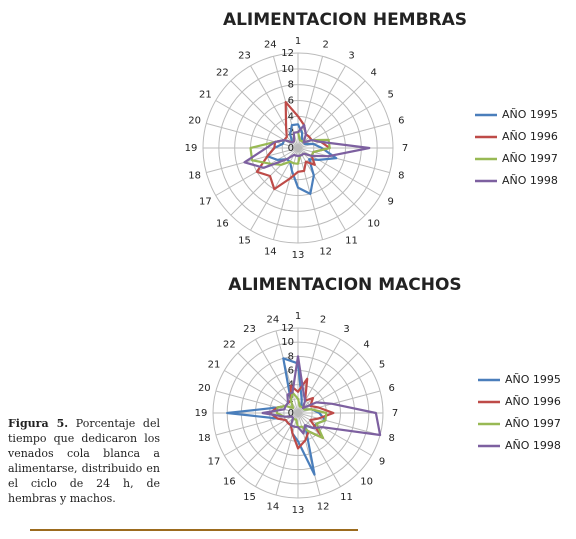 This screenshot has height=539, width=576. I want to click on rule, so click(194, 530).